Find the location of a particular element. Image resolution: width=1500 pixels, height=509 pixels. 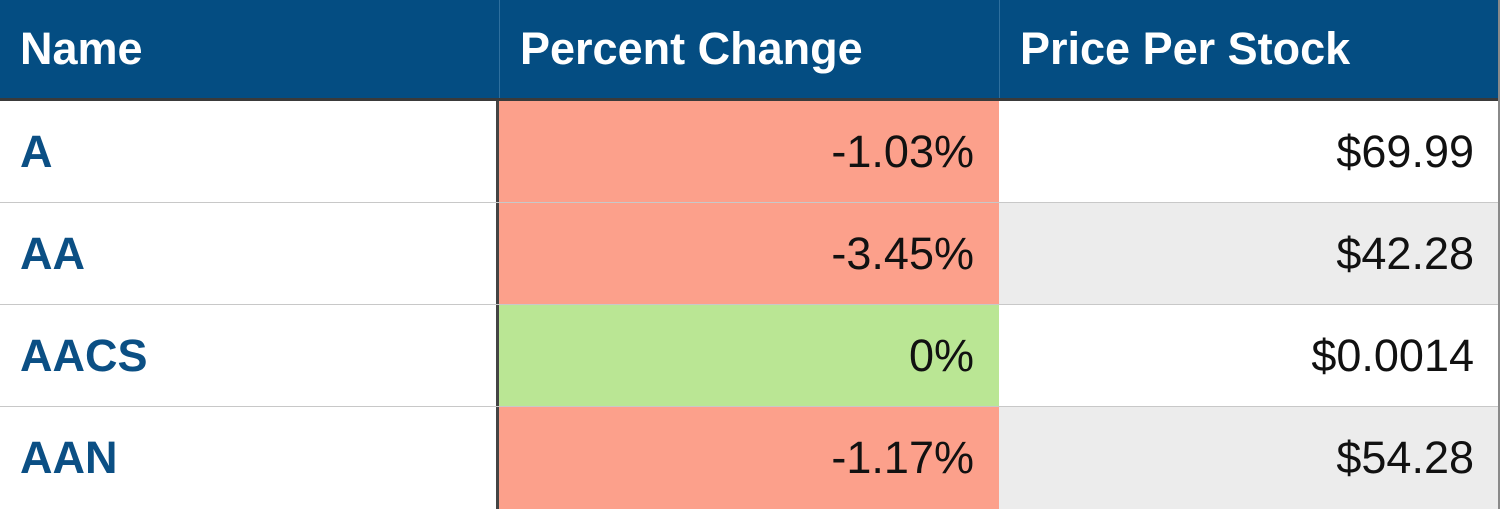

price-cell: $42.28 is located at coordinates (1248, 253).